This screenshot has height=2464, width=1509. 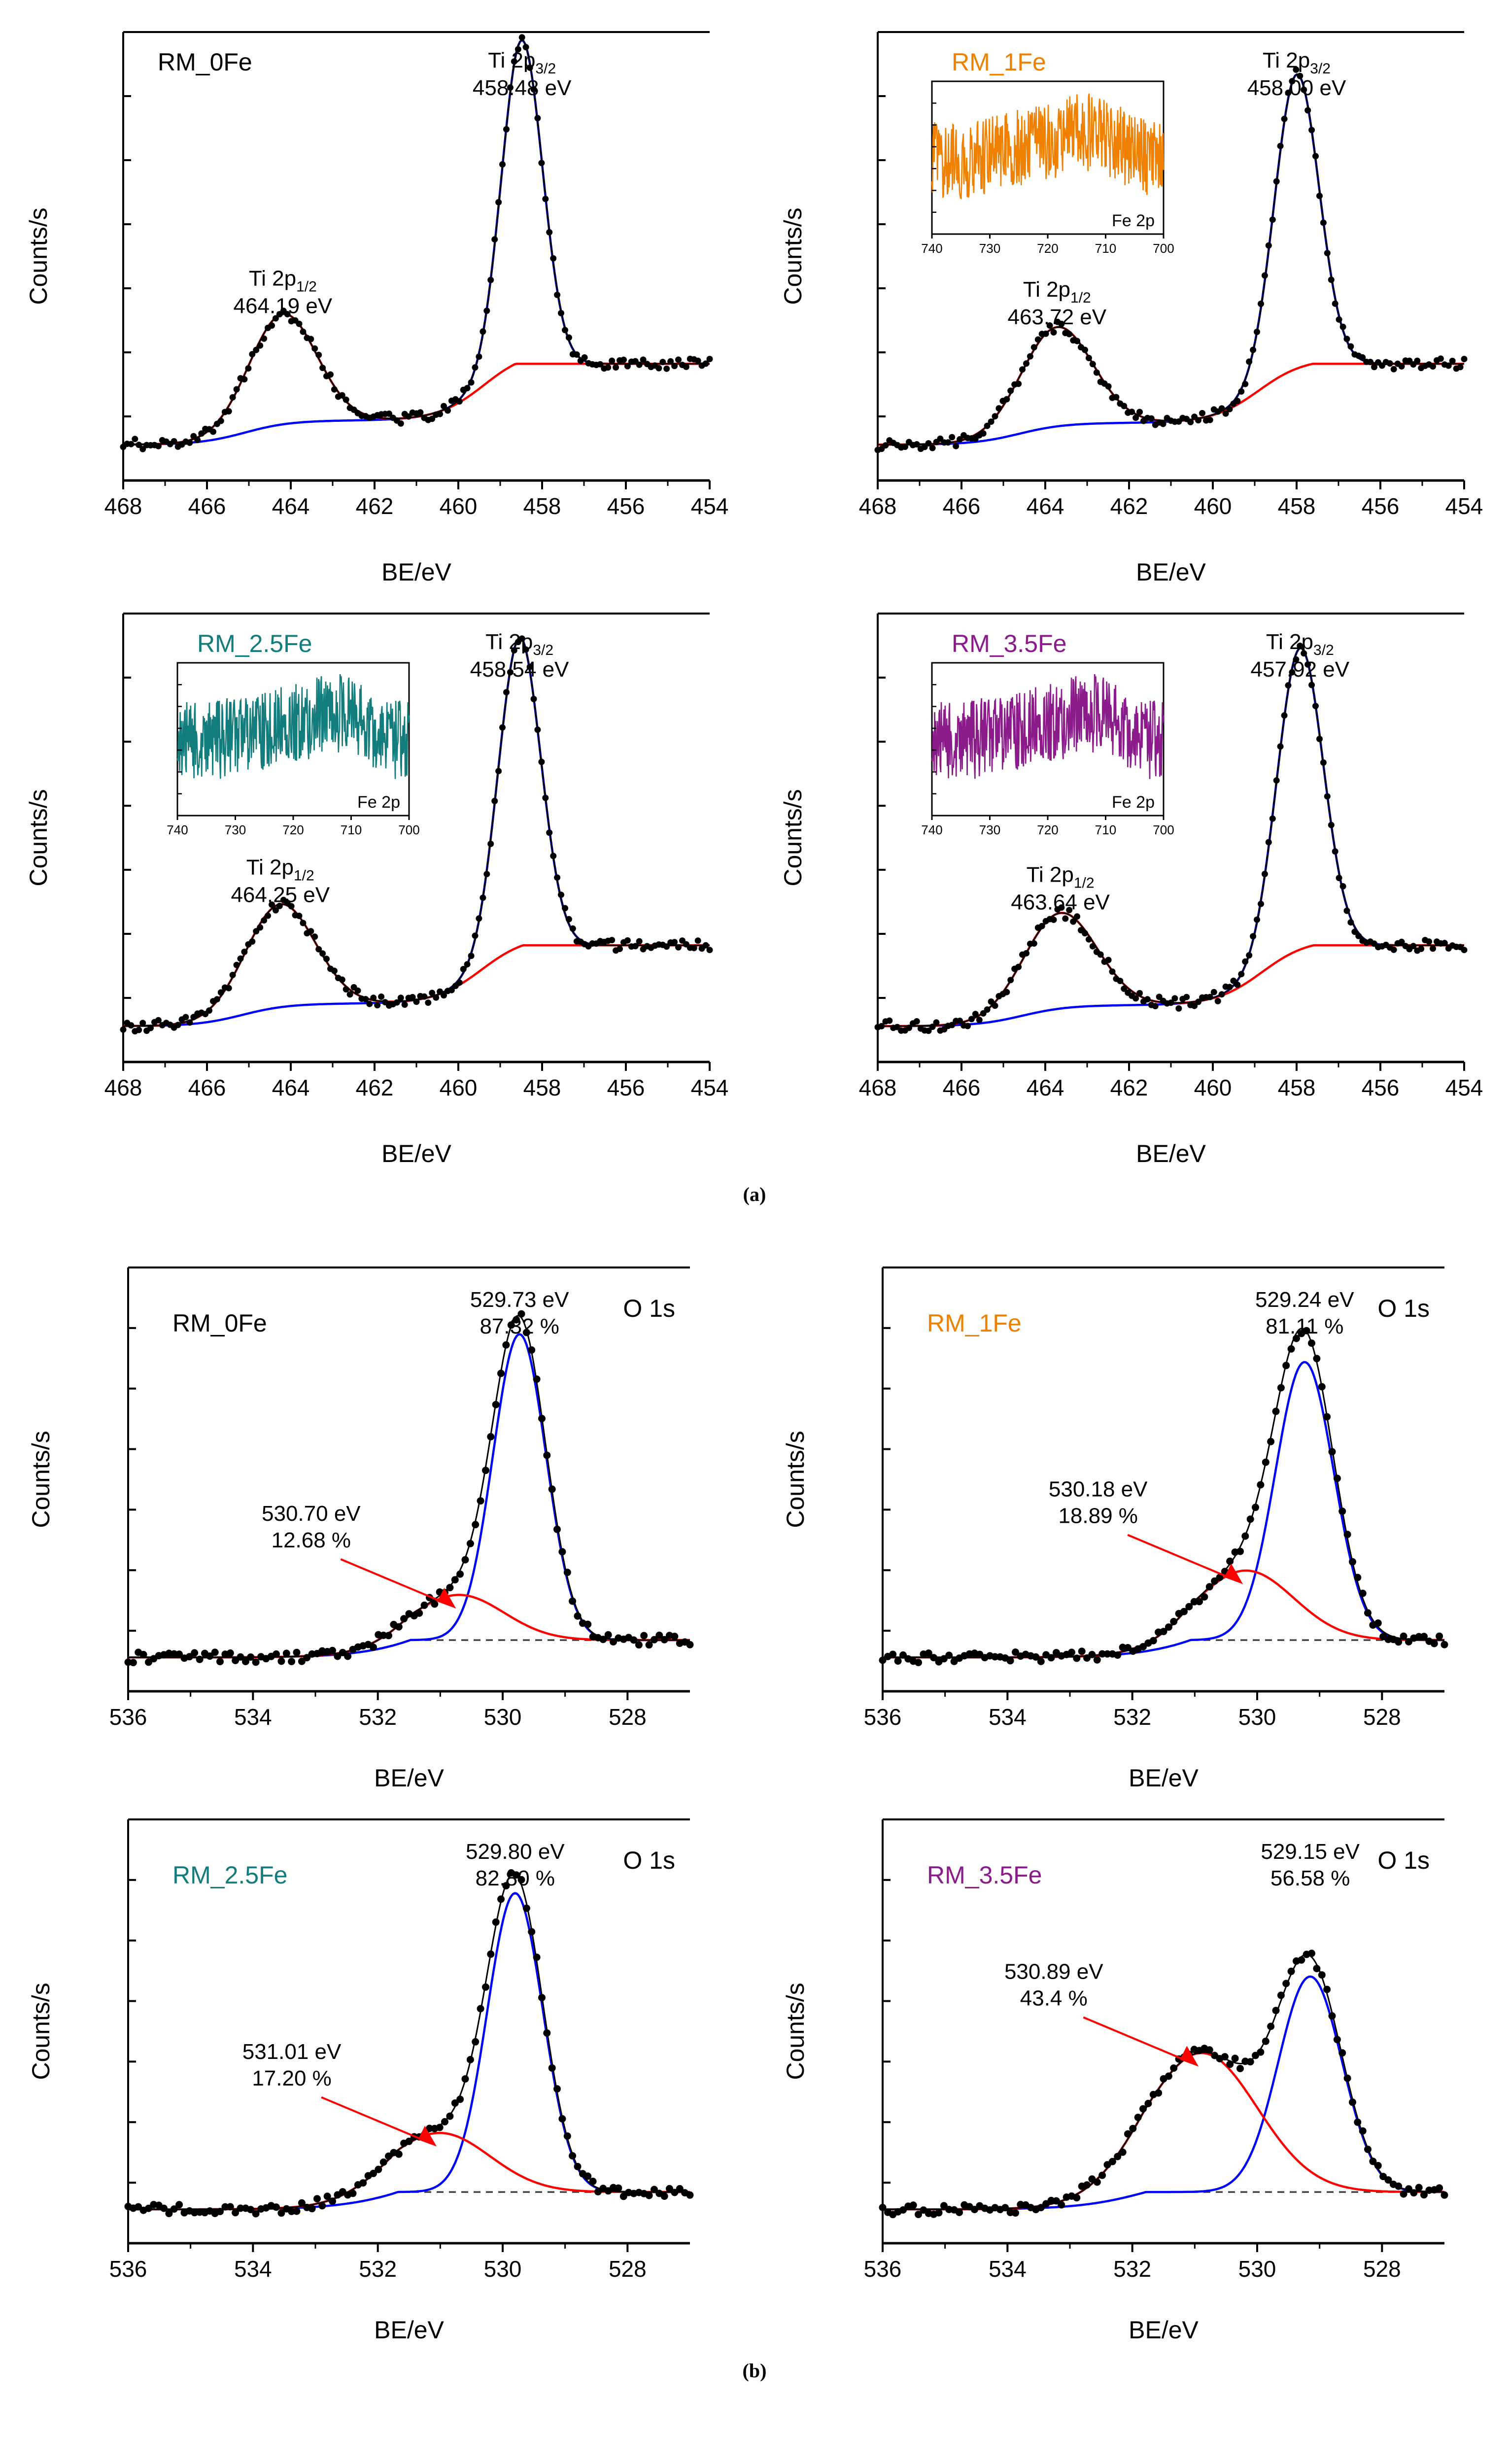 I want to click on annotation-arrowhead, so click(x=427, y=2136).